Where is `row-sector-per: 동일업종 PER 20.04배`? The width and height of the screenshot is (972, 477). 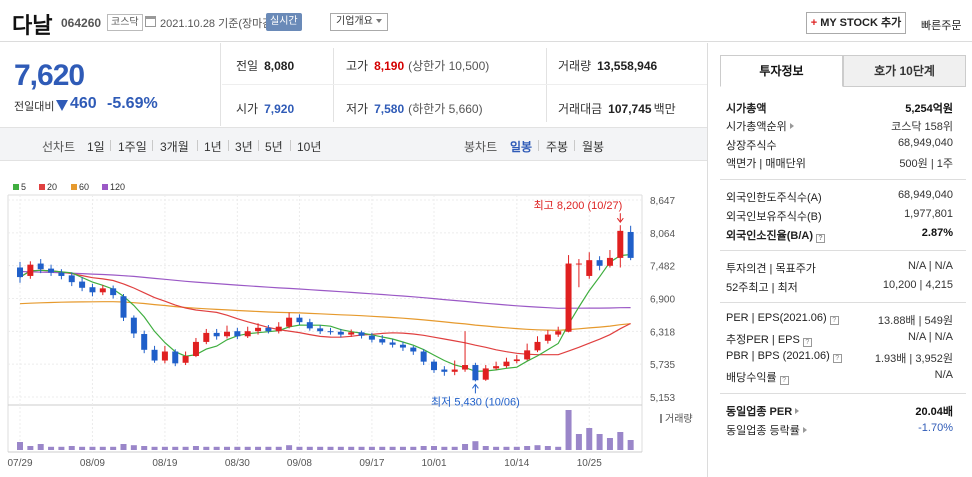 row-sector-per: 동일업종 PER 20.04배 is located at coordinates (839, 410).